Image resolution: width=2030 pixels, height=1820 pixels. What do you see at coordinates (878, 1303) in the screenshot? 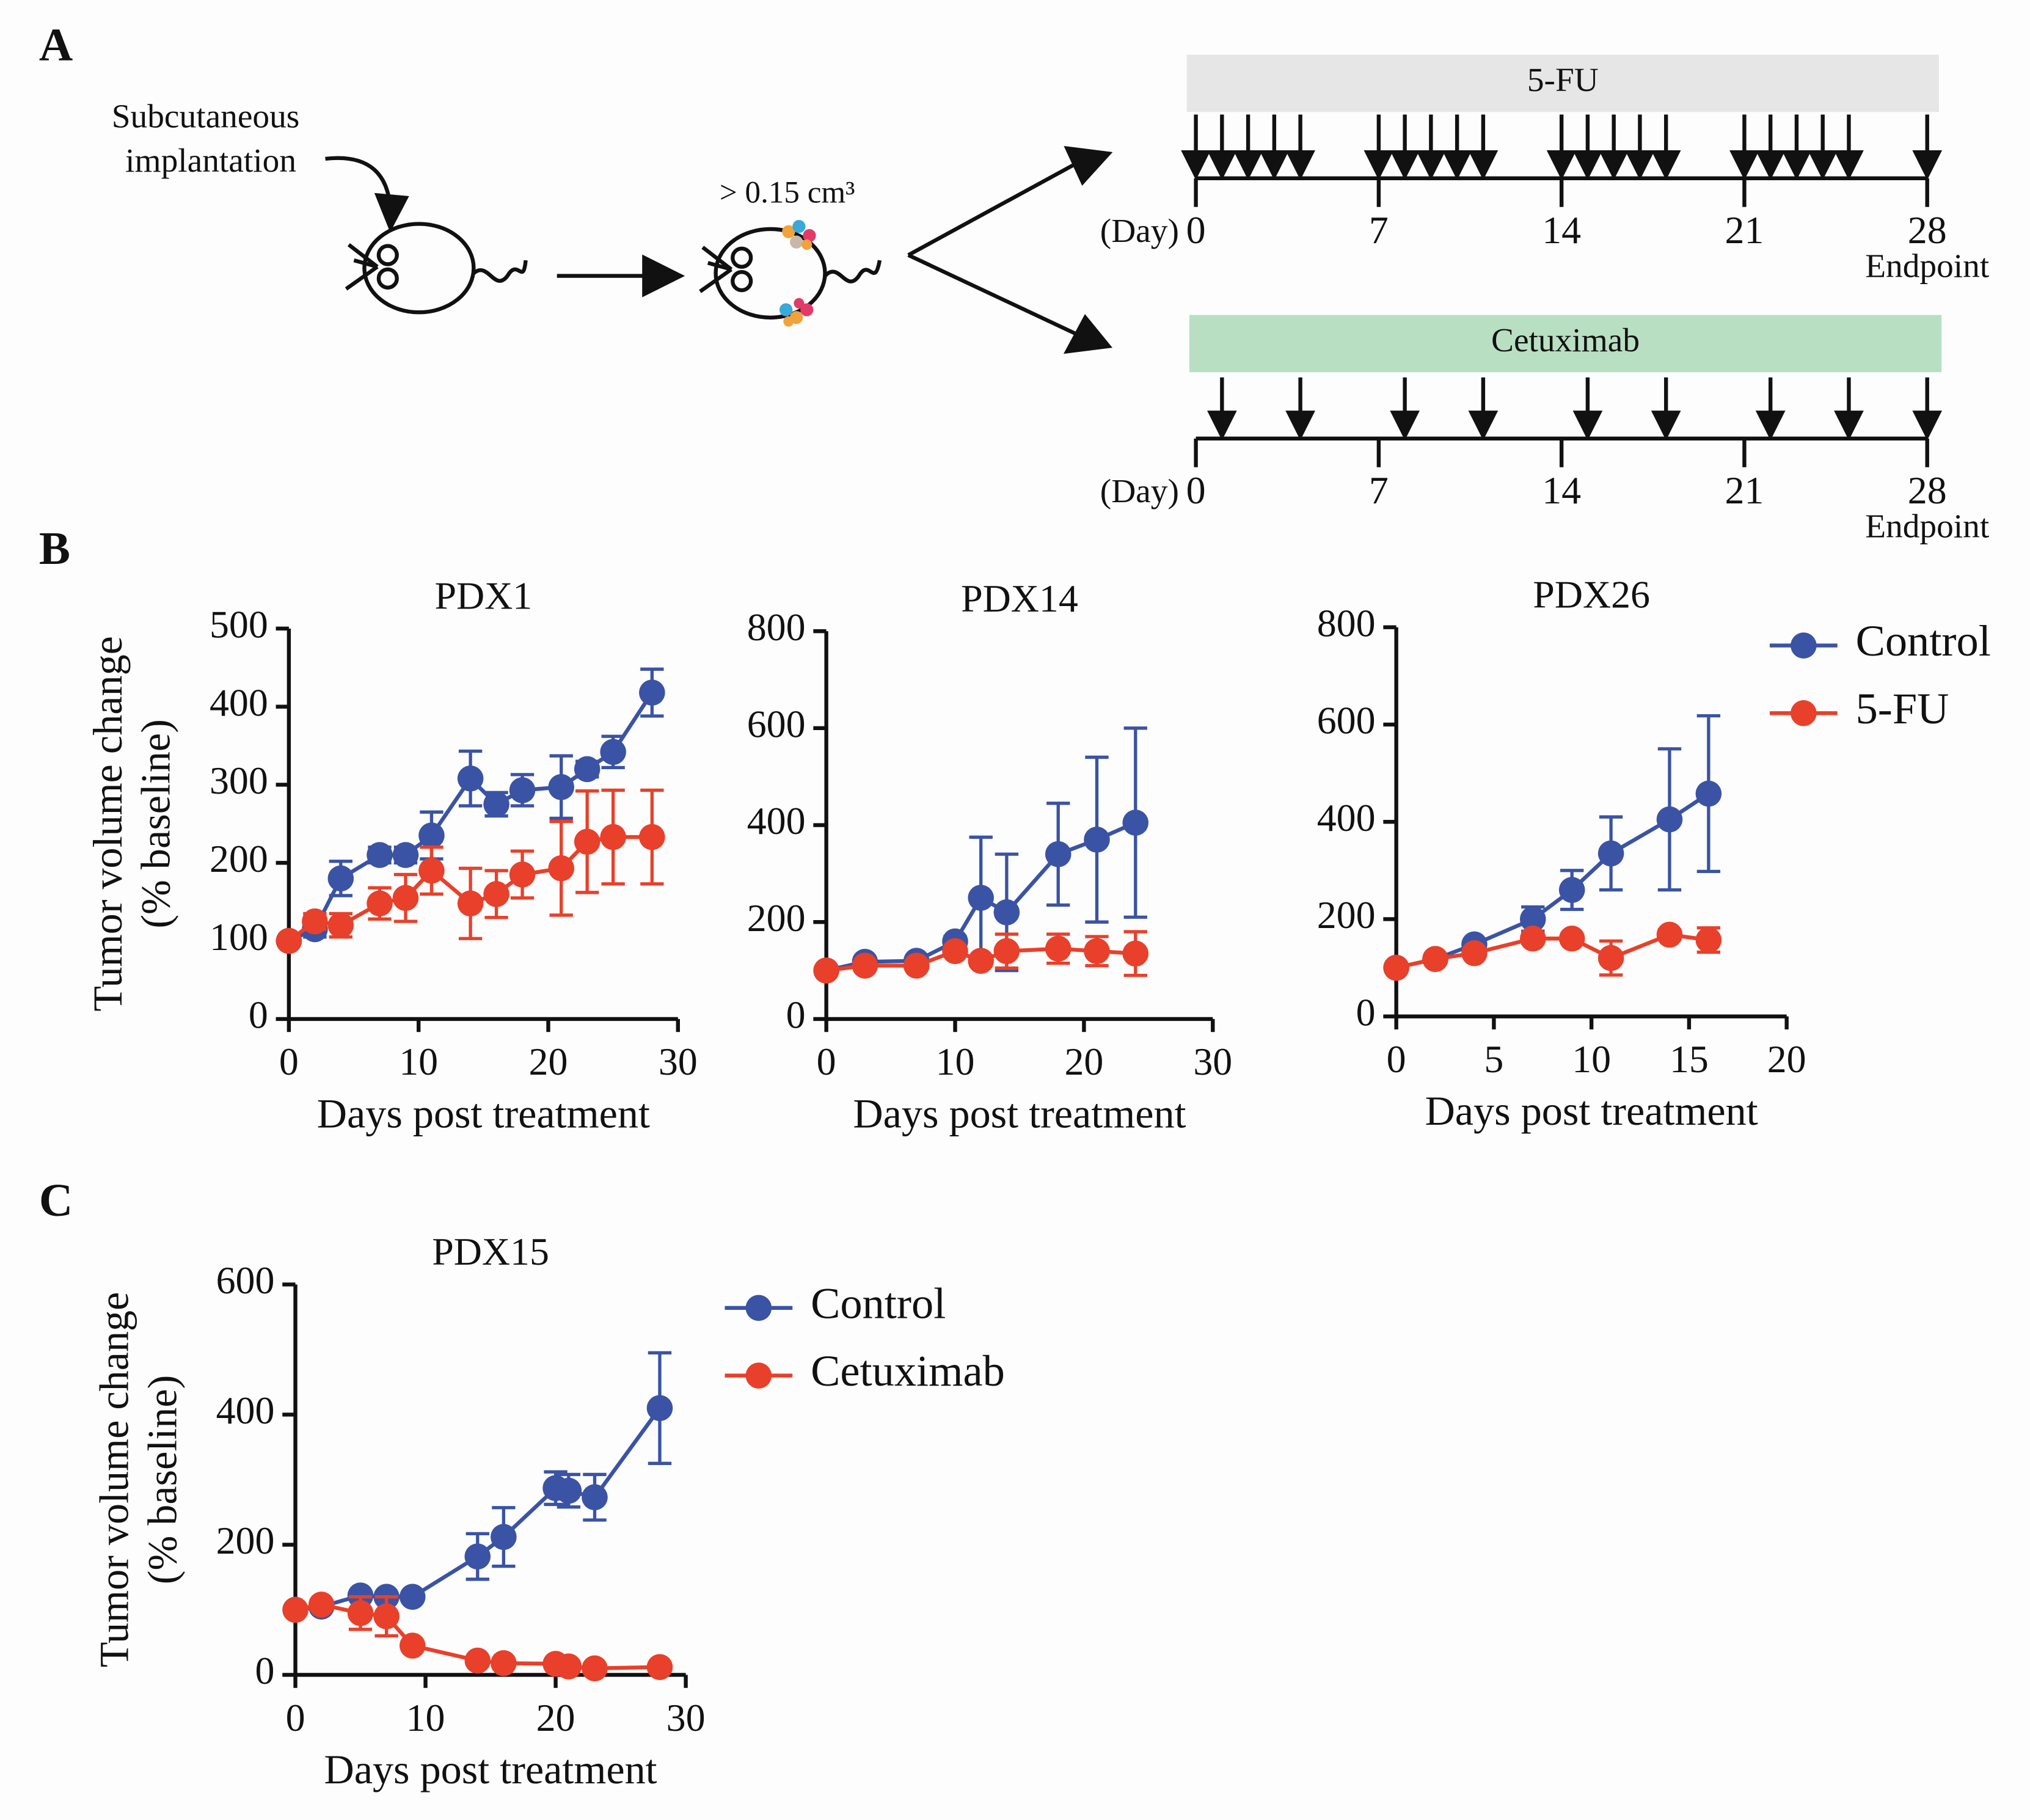
I see `legend-label: Control` at bounding box center [878, 1303].